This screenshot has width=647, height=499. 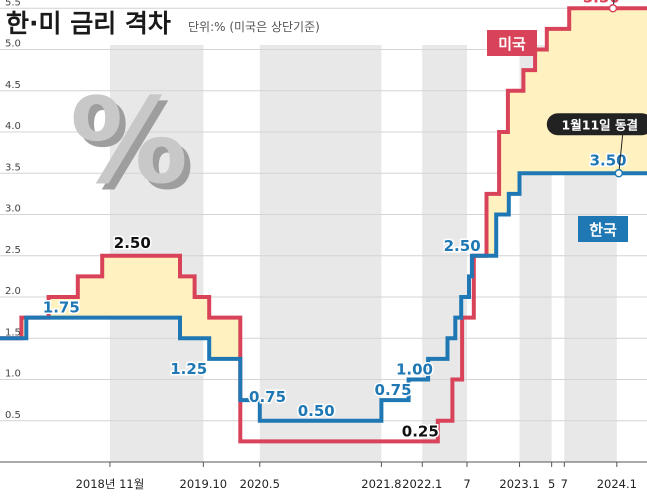 I want to click on percent-icon-shadow: %, so click(x=135, y=147).